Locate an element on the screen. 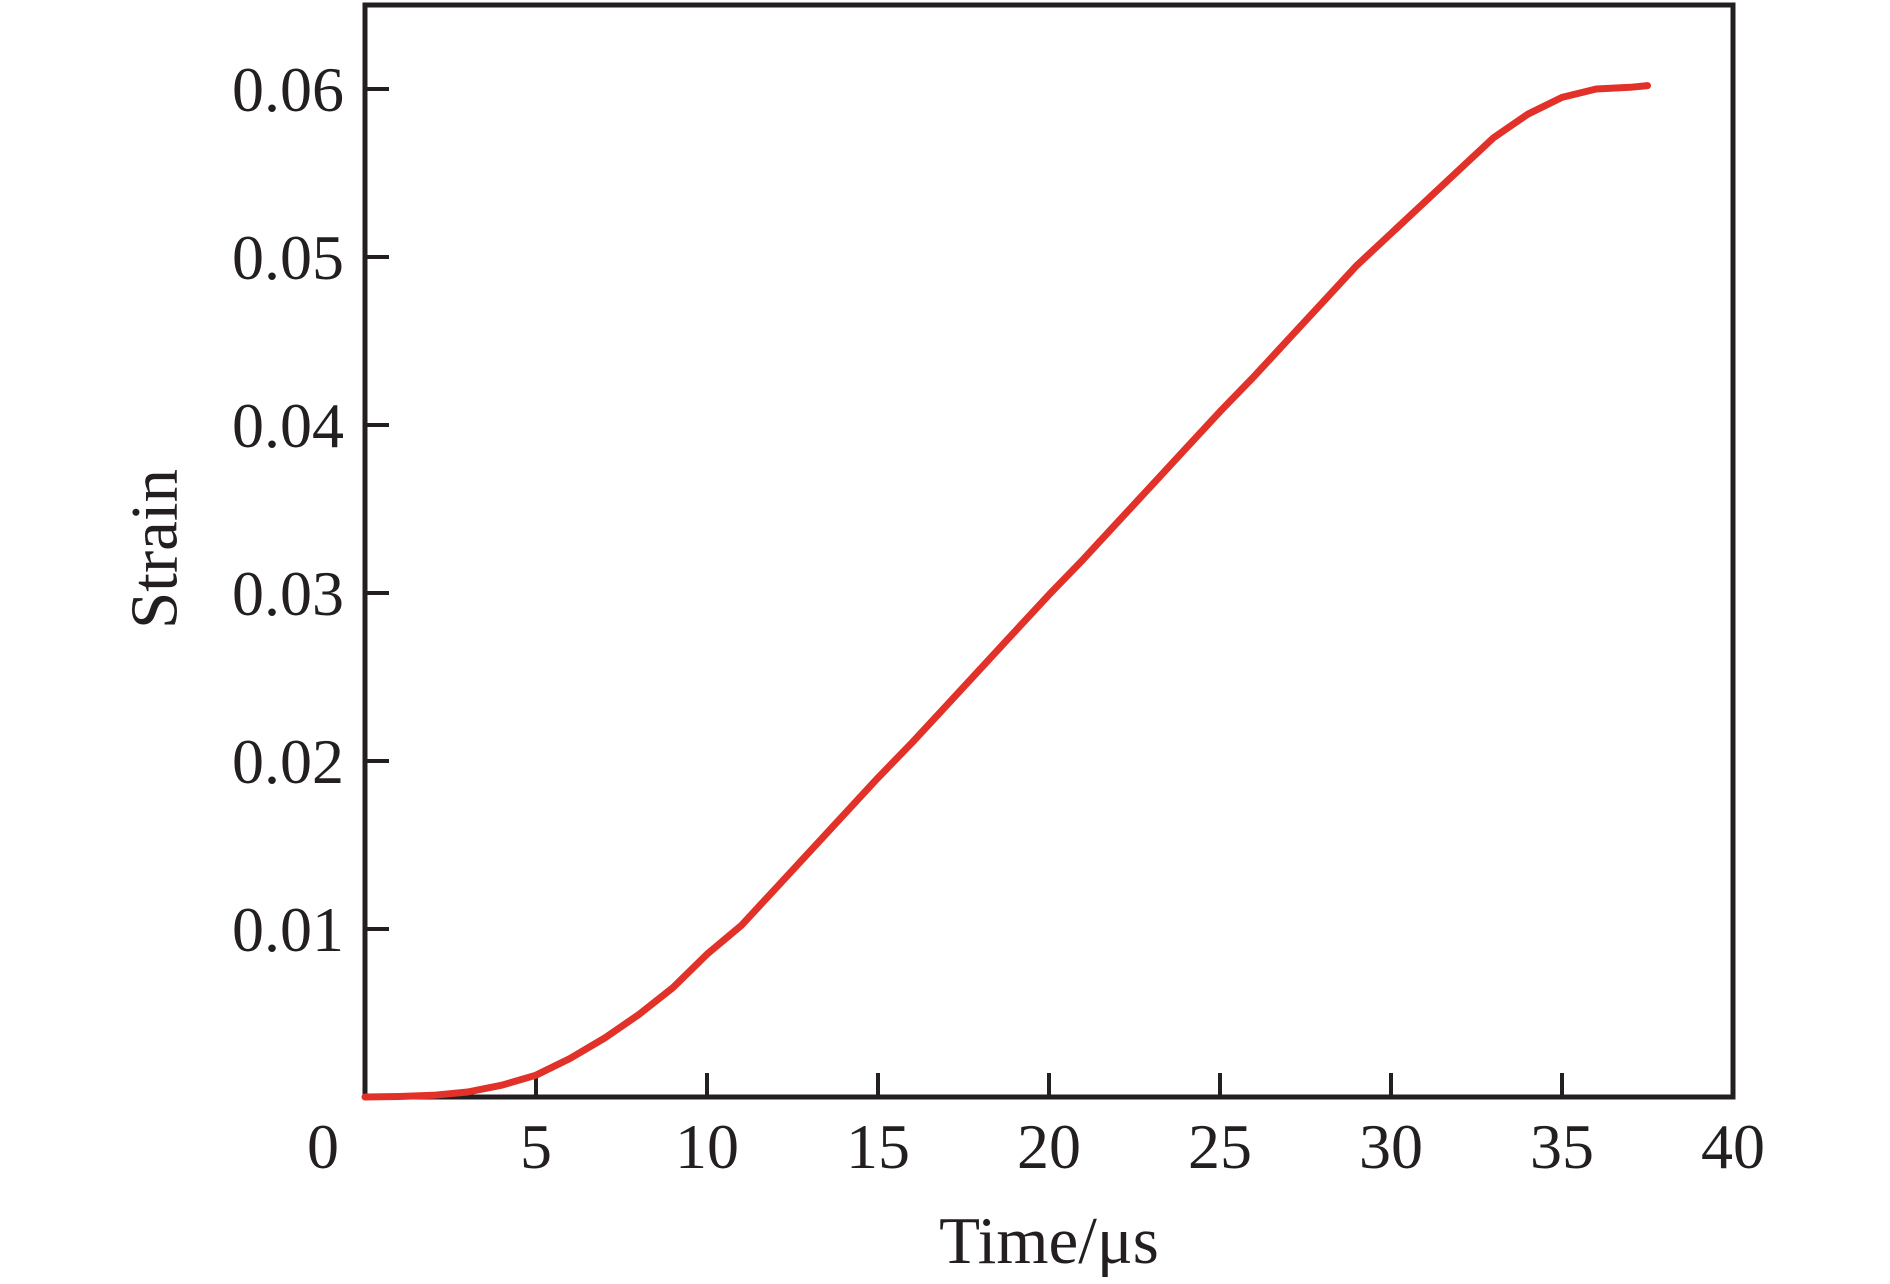 This screenshot has width=1890, height=1284. y-tick-label: 0.04 is located at coordinates (288, 425).